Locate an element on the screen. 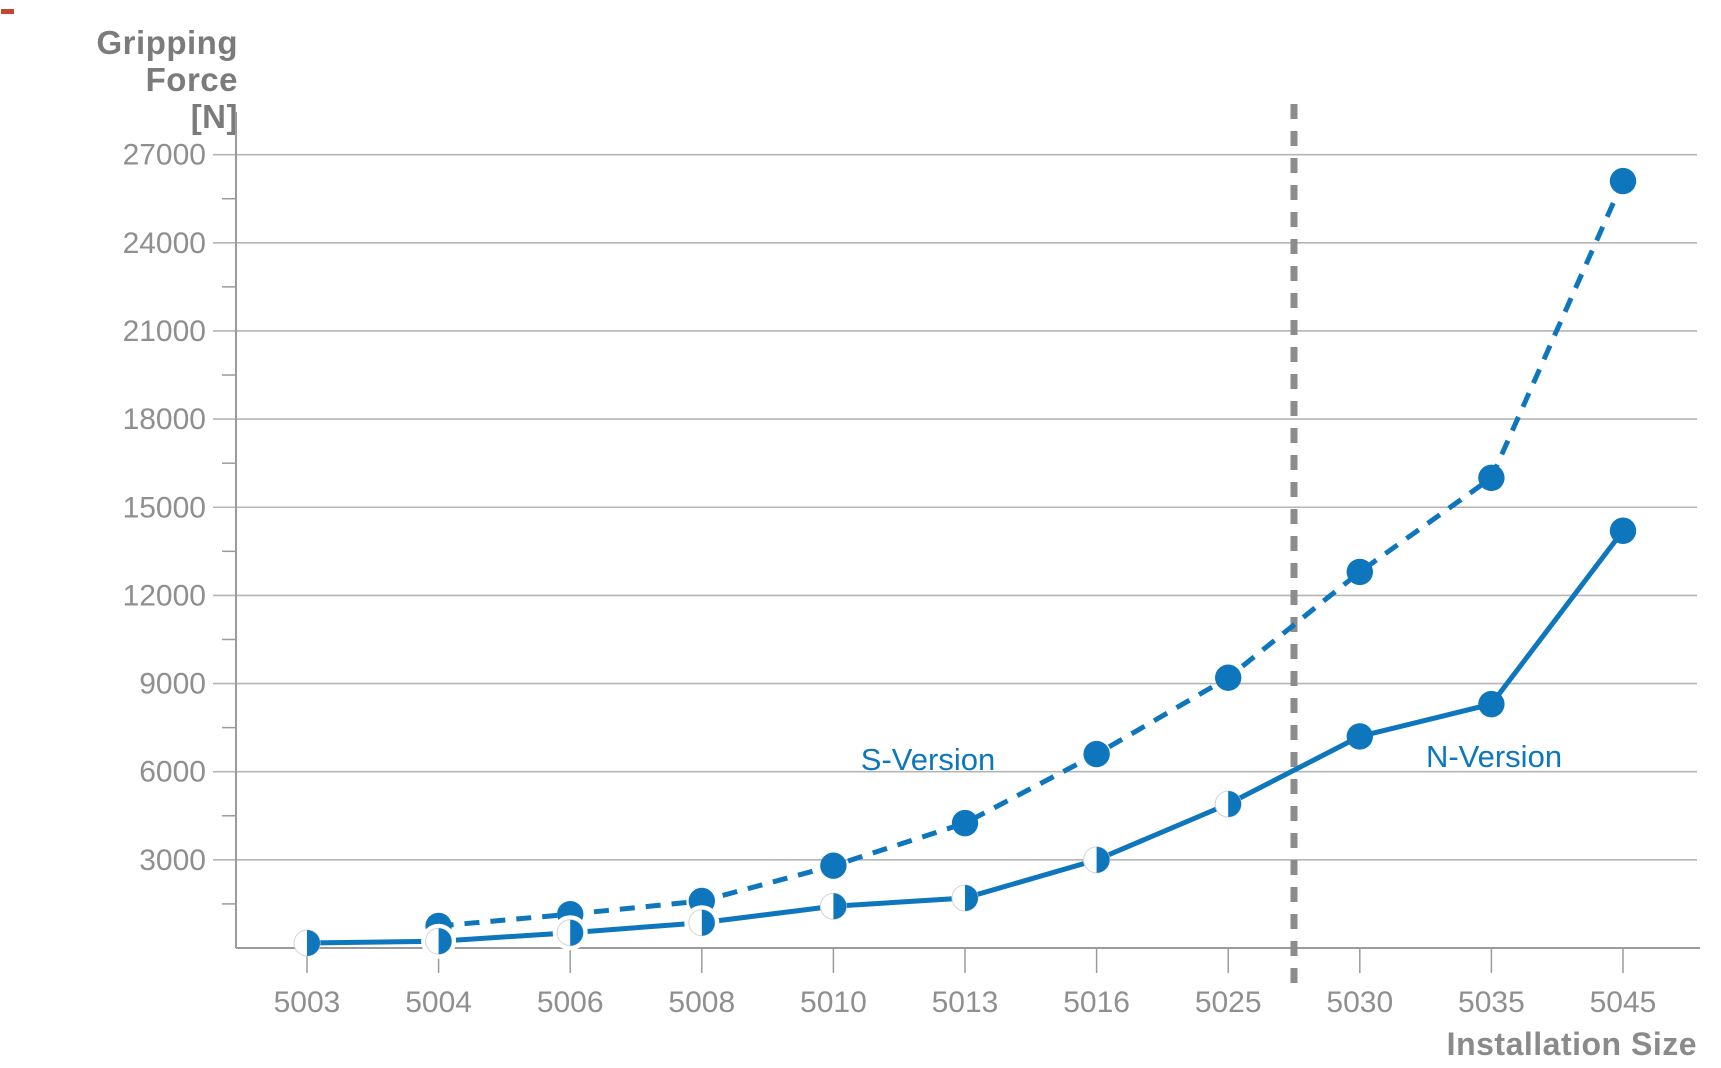 This screenshot has height=1068, width=1721. y-tick-label-24000: 24000 is located at coordinates (164, 243).